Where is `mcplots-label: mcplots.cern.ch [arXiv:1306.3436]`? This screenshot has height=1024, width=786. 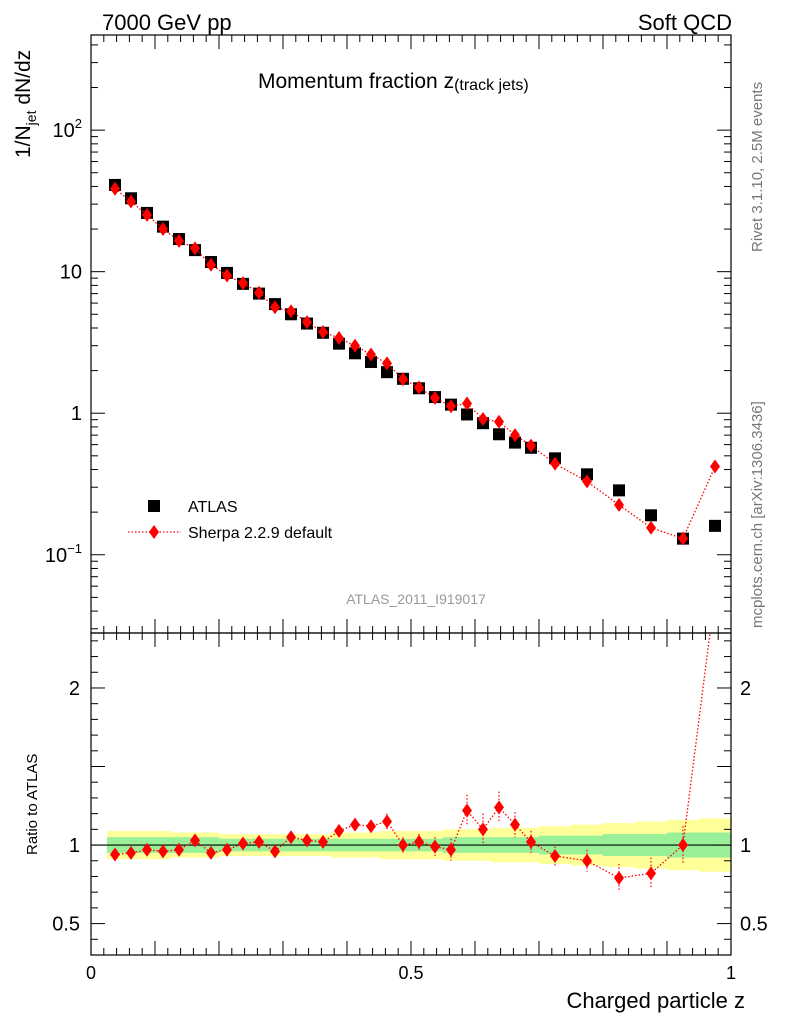
mcplots-label: mcplots.cern.ch [arXiv:1306.3436] is located at coordinates (757, 514).